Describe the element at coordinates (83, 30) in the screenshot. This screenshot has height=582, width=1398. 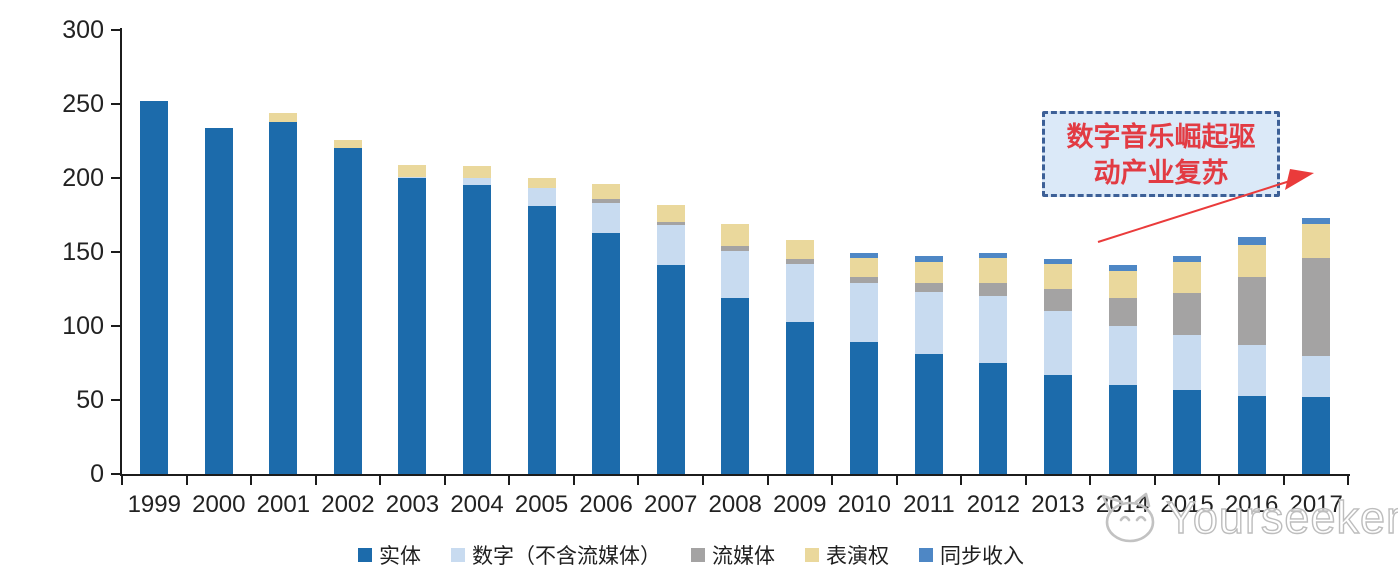
I see `y-axis-label: 300` at that location.